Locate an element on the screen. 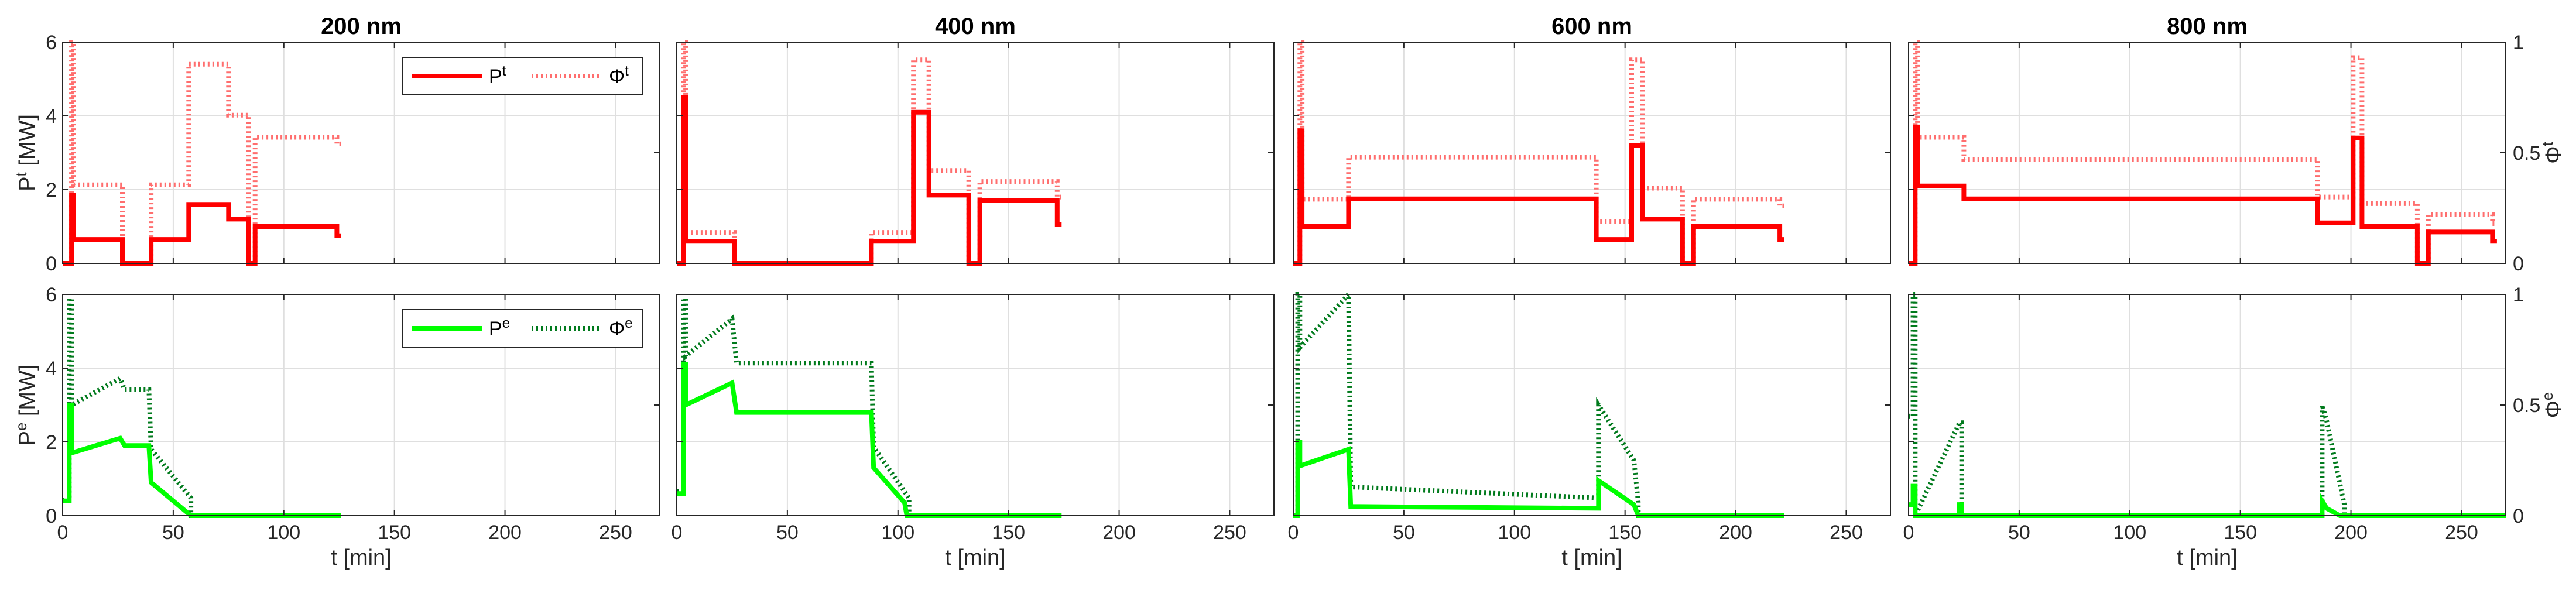  panel-electric-4: 0 0.5 1 Φe 0 50 100 150 200 250 t [min] is located at coordinates (2234, 427).